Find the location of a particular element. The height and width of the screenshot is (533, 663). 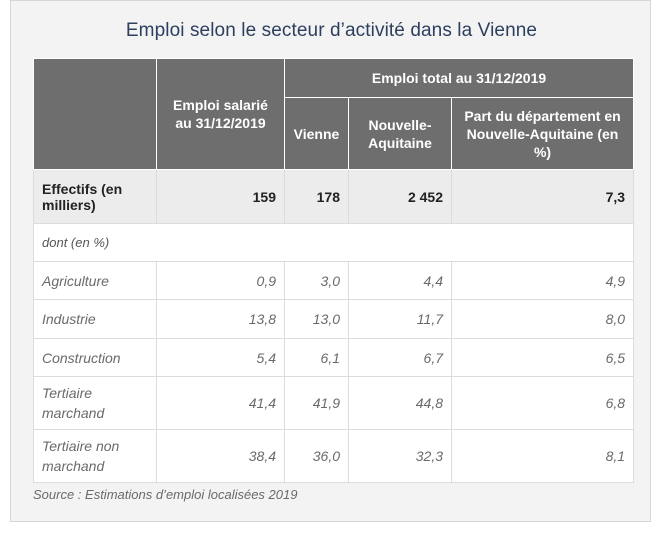

cell-vienne: 41,9 is located at coordinates (316, 403).